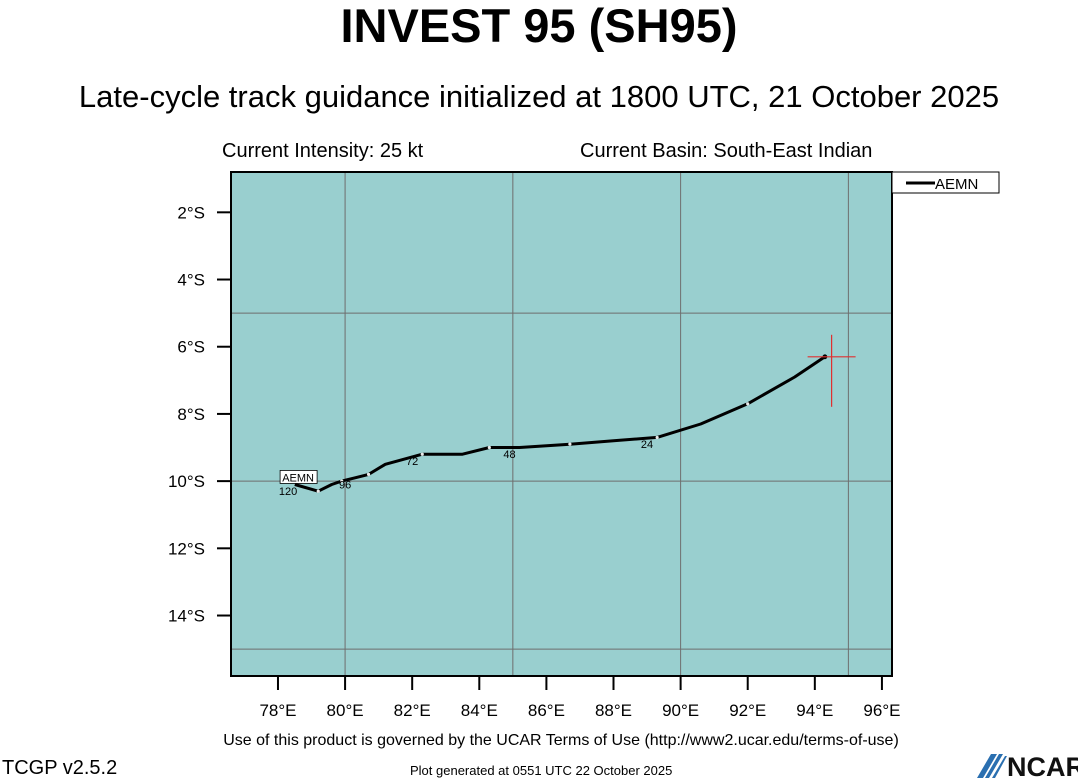 The width and height of the screenshot is (1078, 782). What do you see at coordinates (186, 616) in the screenshot?
I see `y-tick-label: 14°S` at bounding box center [186, 616].